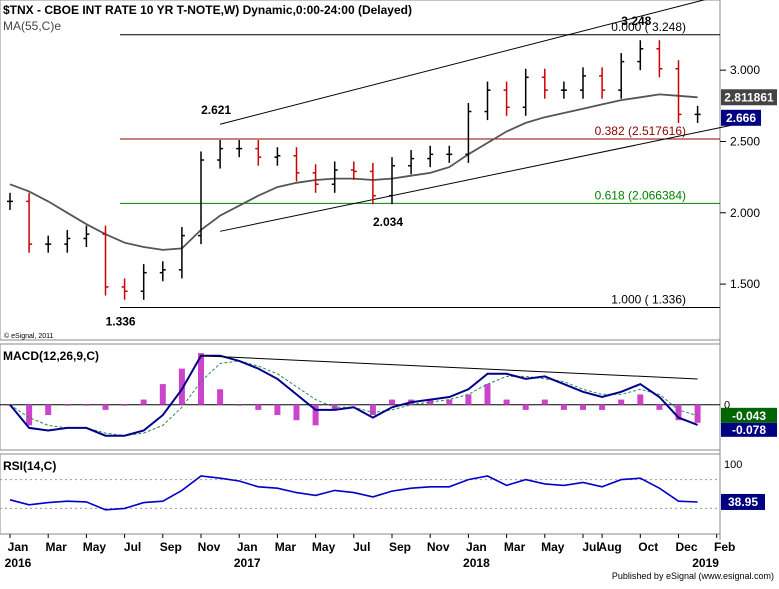 This screenshot has width=779, height=589. What do you see at coordinates (733, 465) in the screenshot?
I see `rsi-tick-label: 100` at bounding box center [733, 465].